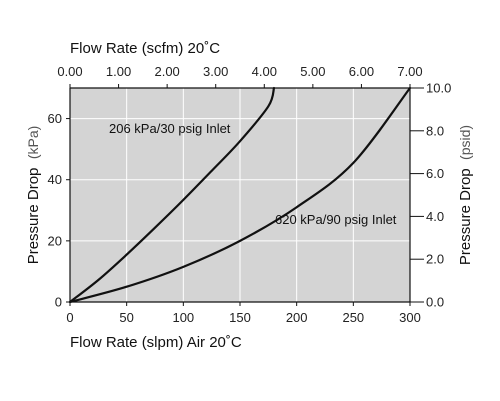 The width and height of the screenshot is (500, 401). What do you see at coordinates (297, 317) in the screenshot?
I see `bottom-tick-label: 200` at bounding box center [297, 317].